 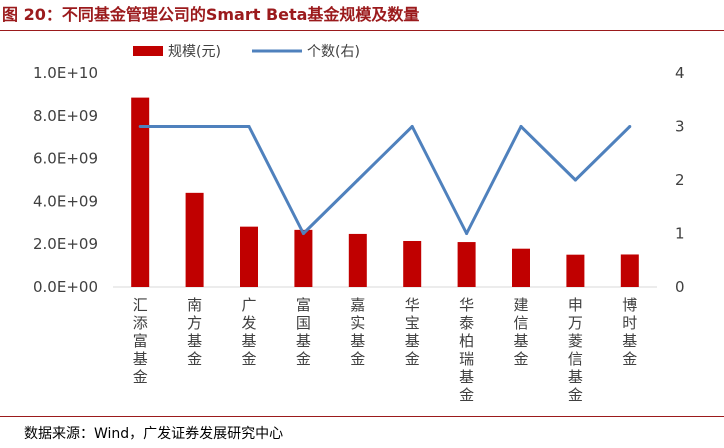 I want to click on left-tick-label: 4.0E+09, so click(x=65, y=201).